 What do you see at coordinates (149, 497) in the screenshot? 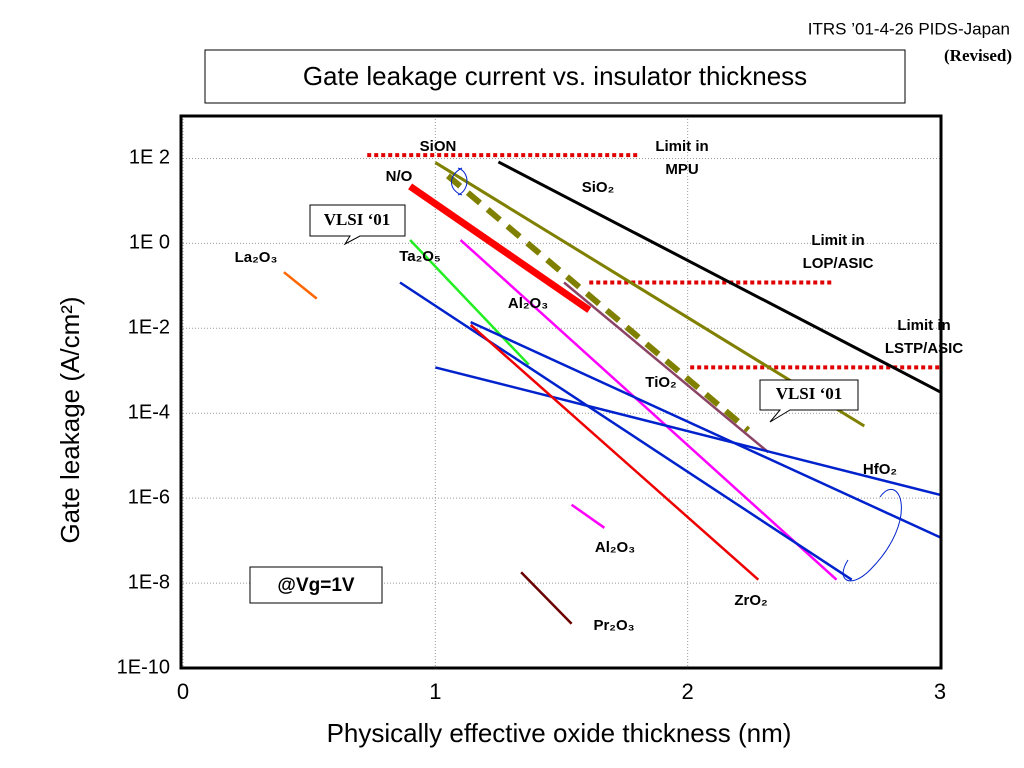
I see `y-tick-label: 1E-6` at bounding box center [149, 497].